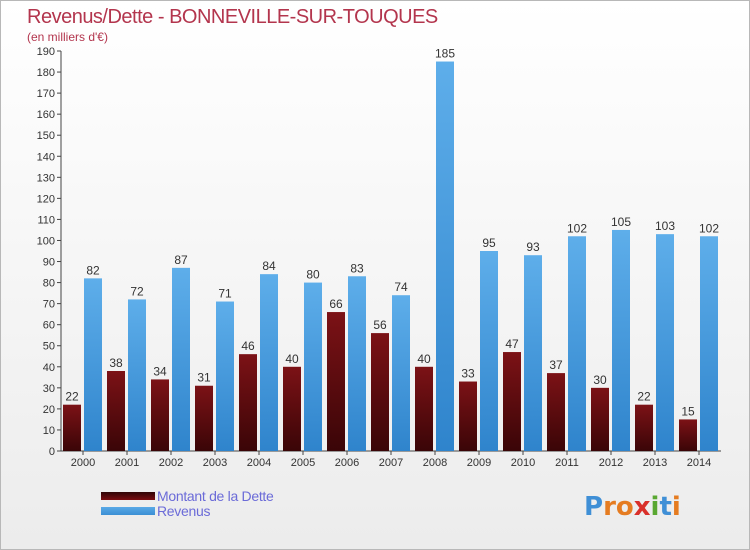 This screenshot has width=750, height=550. Describe the element at coordinates (127, 463) in the screenshot. I see `x-tick-label: 2001` at that location.